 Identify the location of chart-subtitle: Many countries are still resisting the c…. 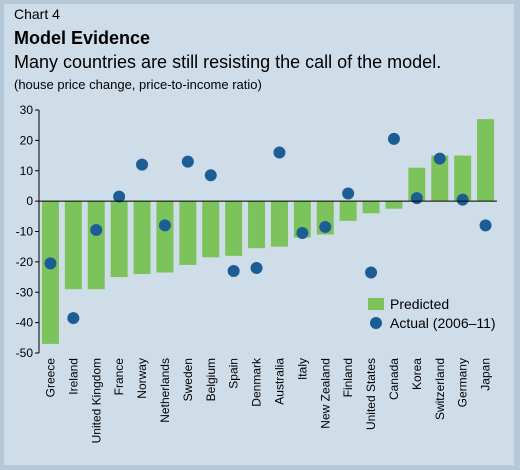
(228, 62).